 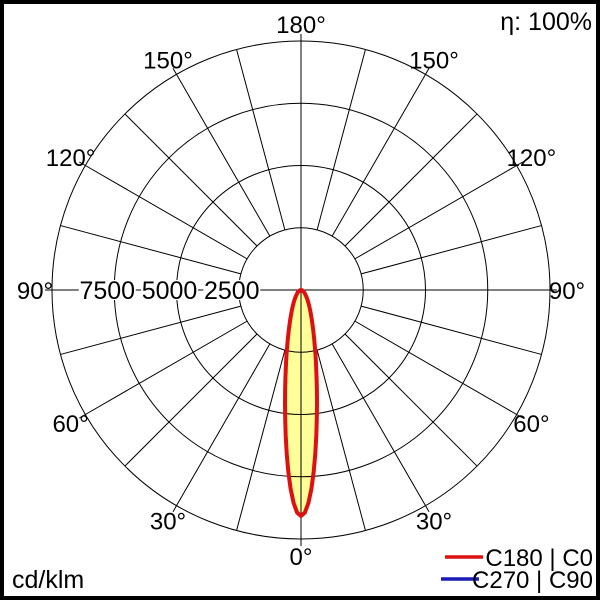 I want to click on angle-label-150-left: 150°, so click(x=168, y=61).